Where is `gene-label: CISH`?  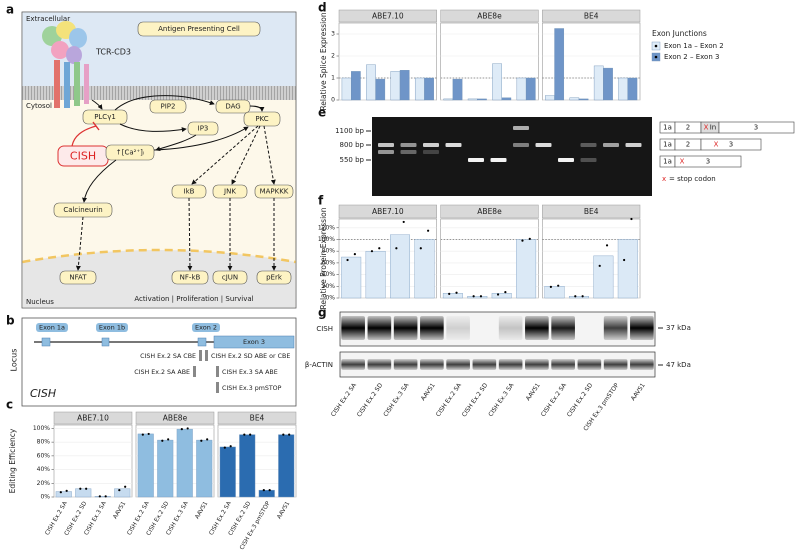 gene-label: CISH is located at coordinates (43, 393).